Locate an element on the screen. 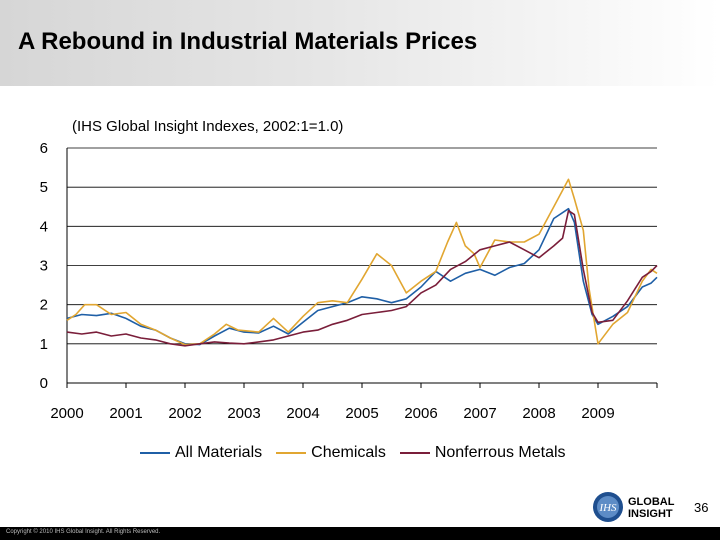  x-tick-label-2000: 2000 is located at coordinates (66, 413).